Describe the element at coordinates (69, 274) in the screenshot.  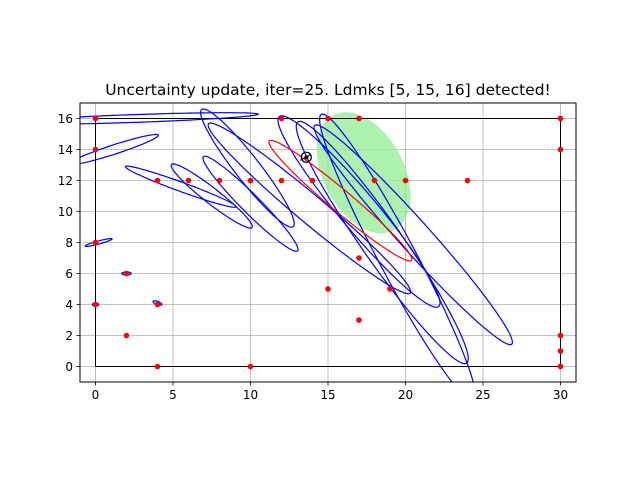
I see `y-tick-label: 6` at that location.